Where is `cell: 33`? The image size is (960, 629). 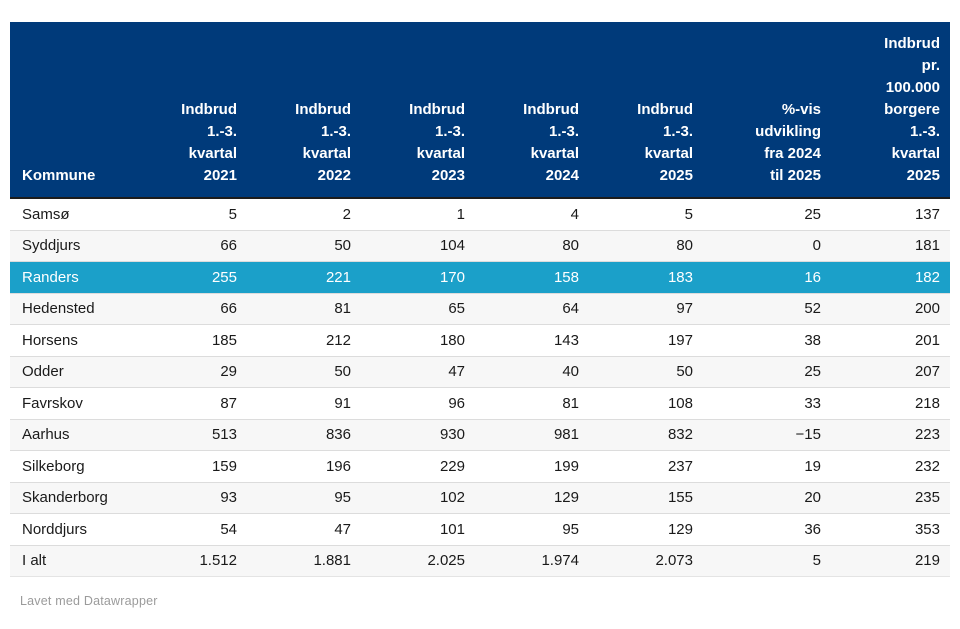 cell: 33 is located at coordinates (767, 403).